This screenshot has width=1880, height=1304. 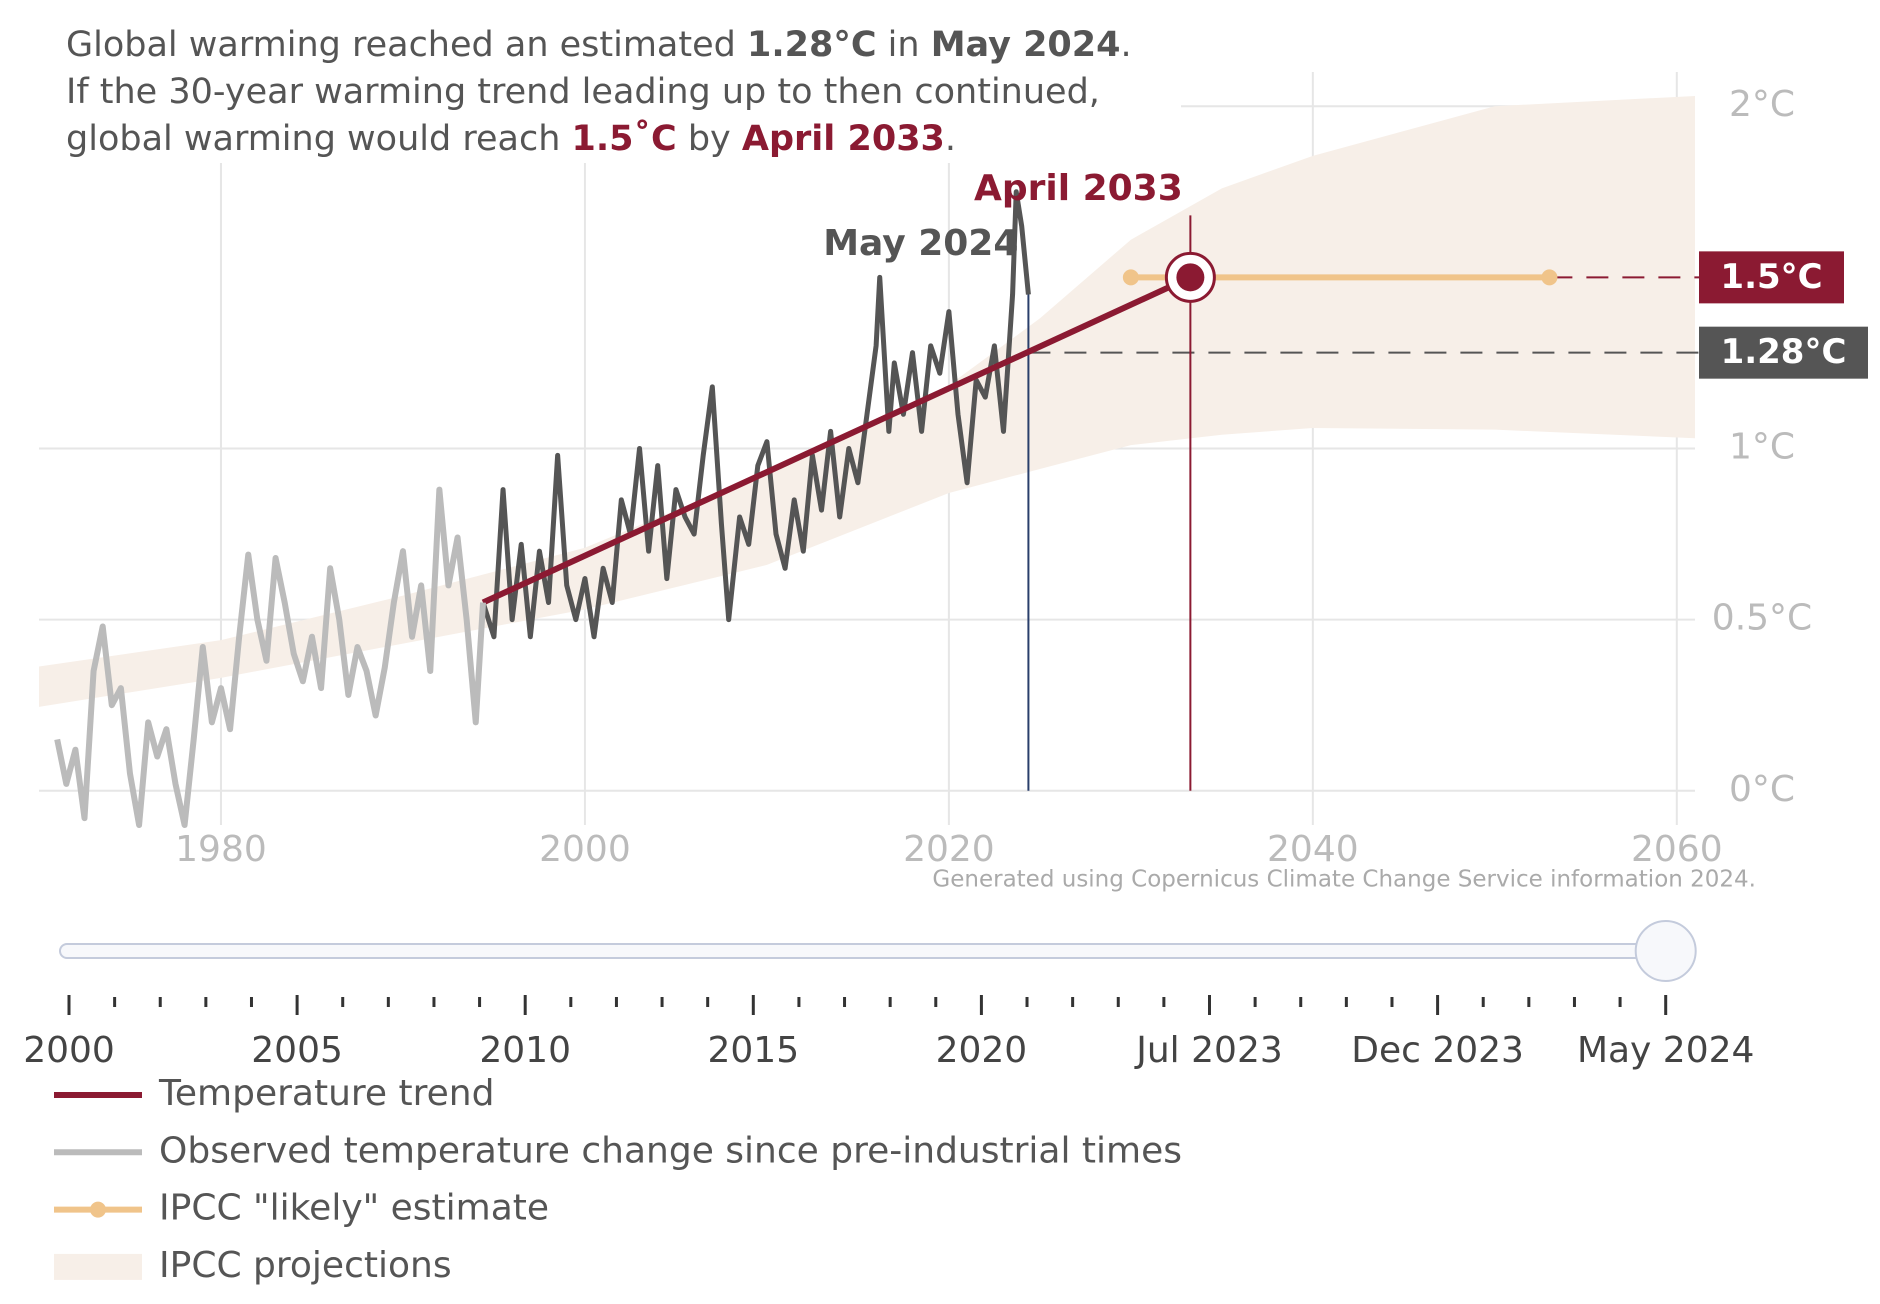 What do you see at coordinates (221, 849) in the screenshot?
I see `x-tick-label: 1980` at bounding box center [221, 849].